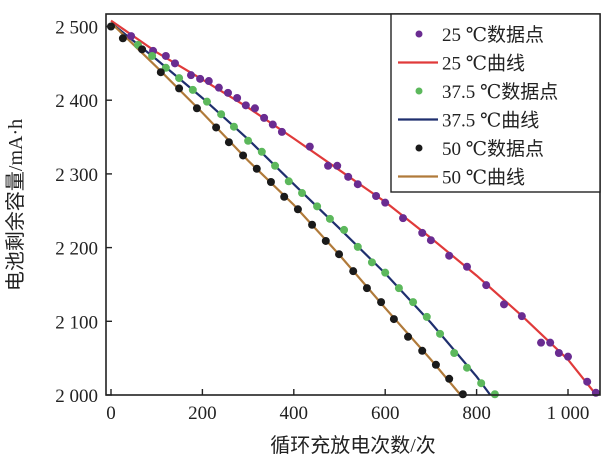  I want to click on legend-label: 25 ℃曲线, so click(483, 64).